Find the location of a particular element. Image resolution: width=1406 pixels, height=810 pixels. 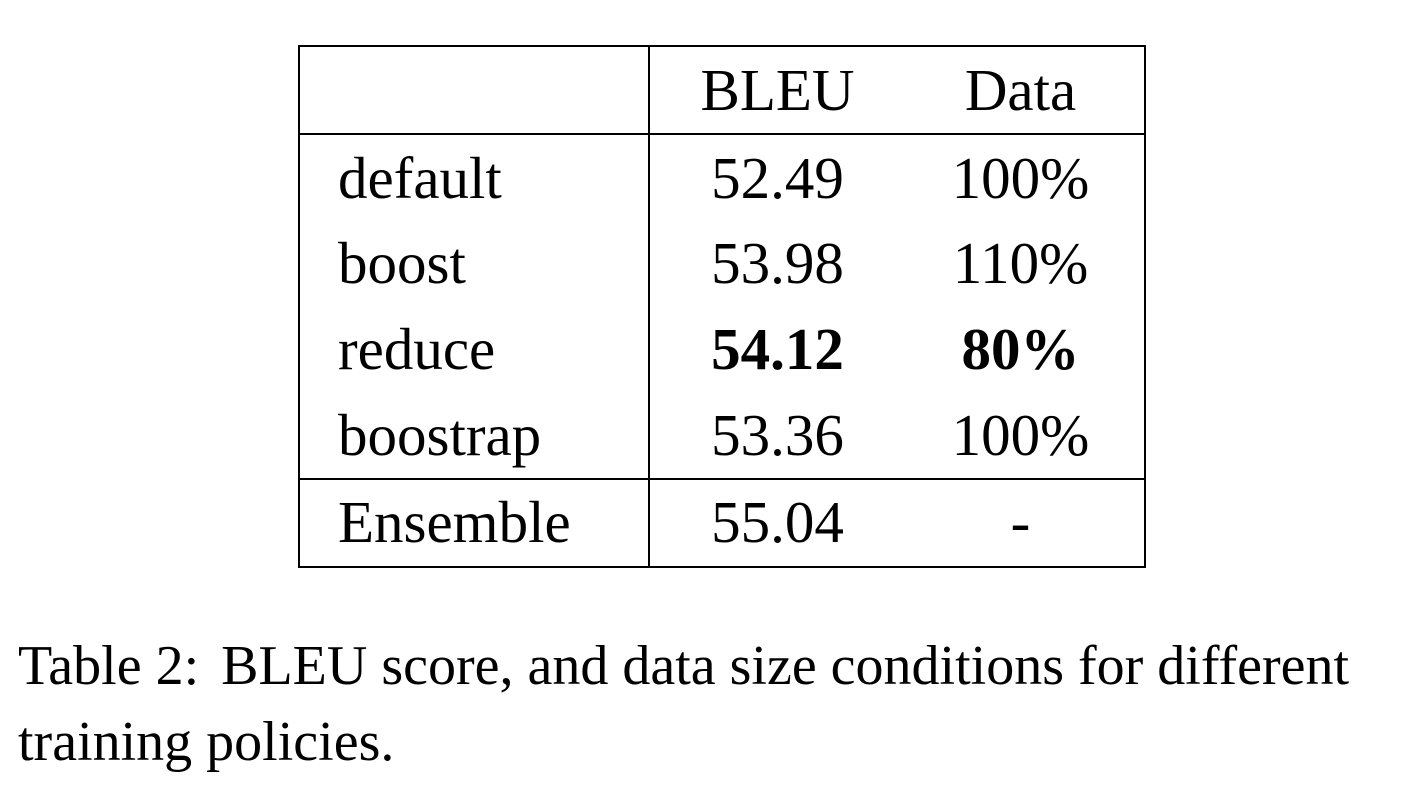

row-label: default is located at coordinates (474, 177).